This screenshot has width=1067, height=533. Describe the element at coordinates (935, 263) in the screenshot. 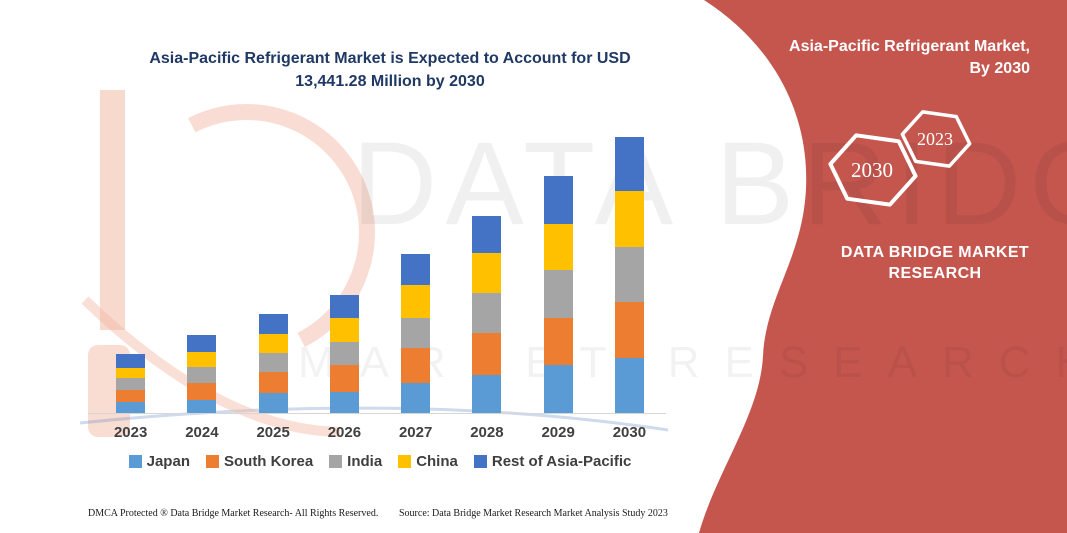

I see `brand-name: DATA BRIDGE MARKET RESEARCH` at that location.